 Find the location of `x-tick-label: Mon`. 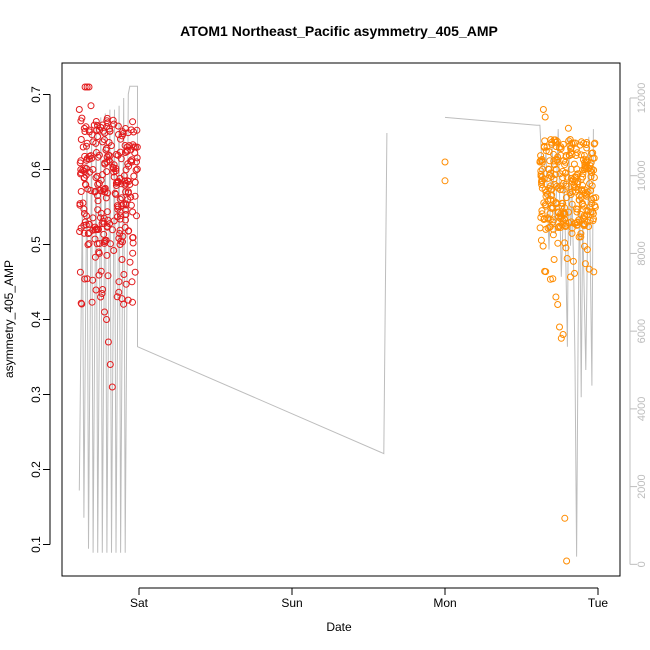

x-tick-label: Mon is located at coordinates (444, 603).